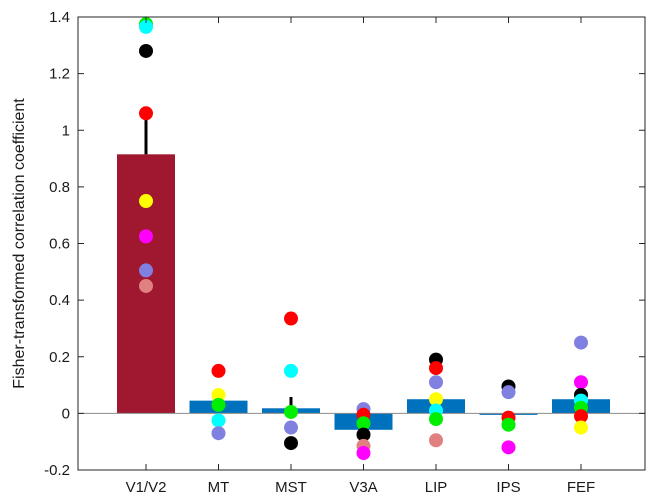 The width and height of the screenshot is (647, 502). What do you see at coordinates (291, 487) in the screenshot?
I see `x-tick-label: MST` at bounding box center [291, 487].